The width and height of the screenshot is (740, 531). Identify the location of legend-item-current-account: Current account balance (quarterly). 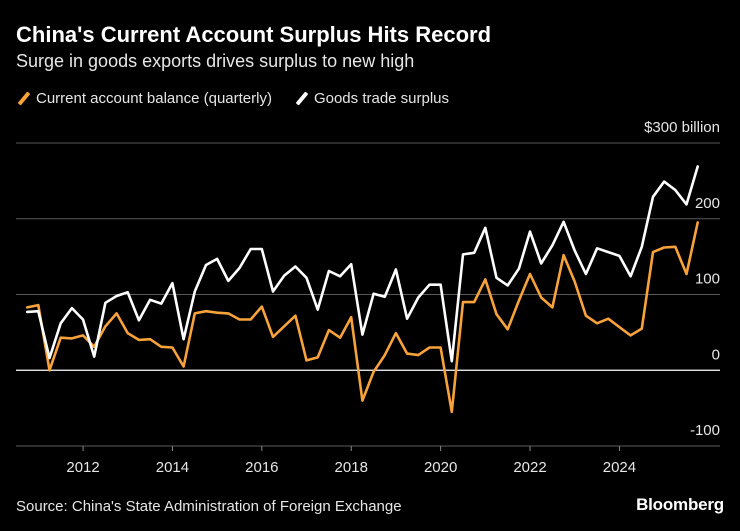
(144, 98).